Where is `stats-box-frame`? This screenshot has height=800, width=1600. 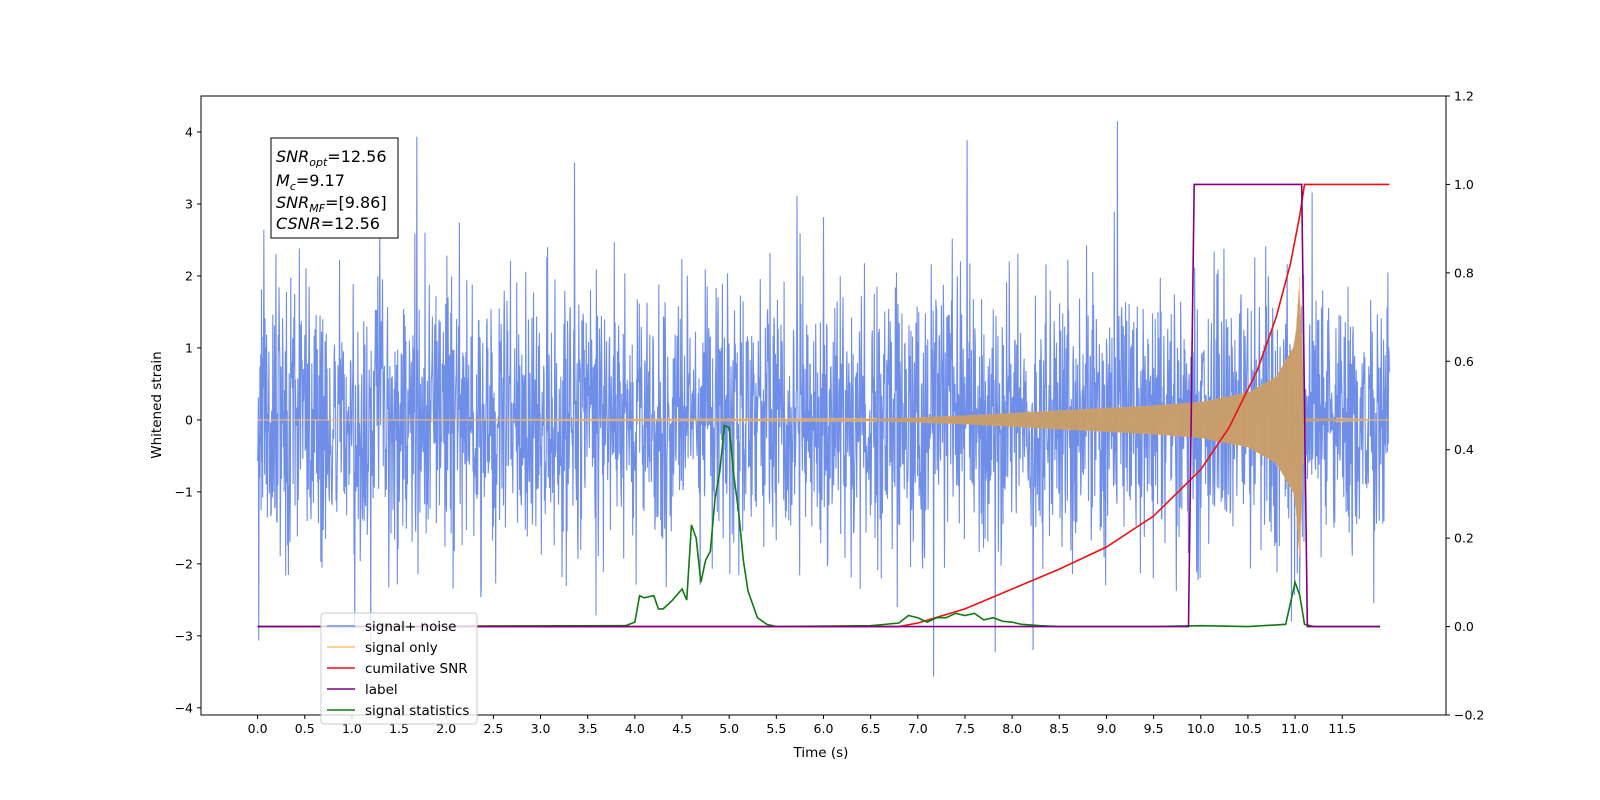
stats-box-frame is located at coordinates (334, 188).